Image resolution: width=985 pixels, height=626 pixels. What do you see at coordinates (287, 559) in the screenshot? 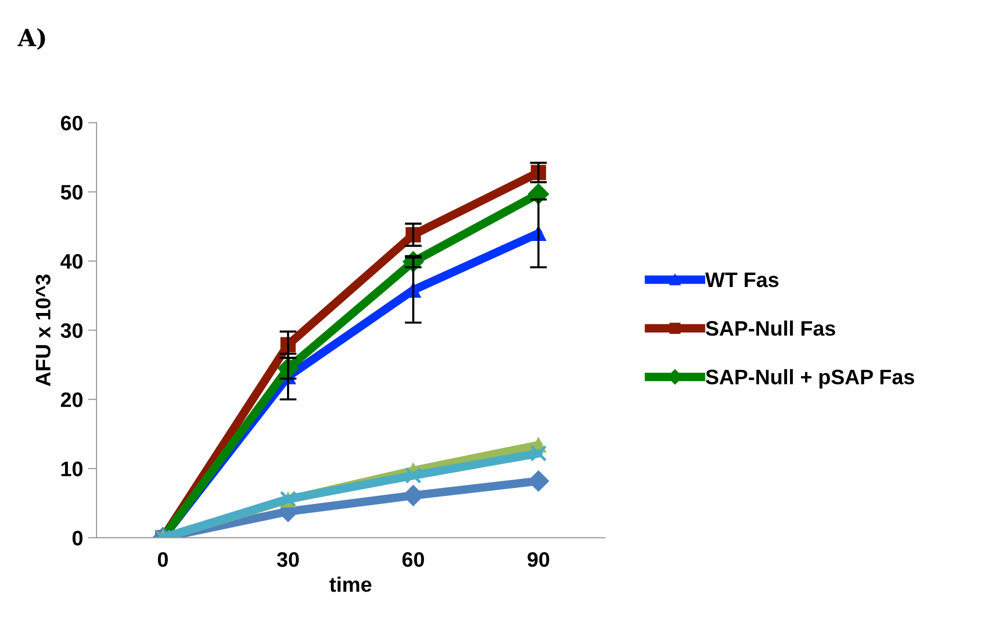
I see `x-tick-label: 30` at bounding box center [287, 559].